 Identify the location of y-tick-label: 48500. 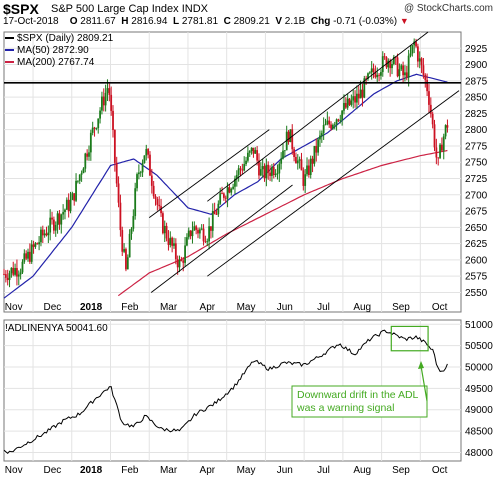
(479, 432).